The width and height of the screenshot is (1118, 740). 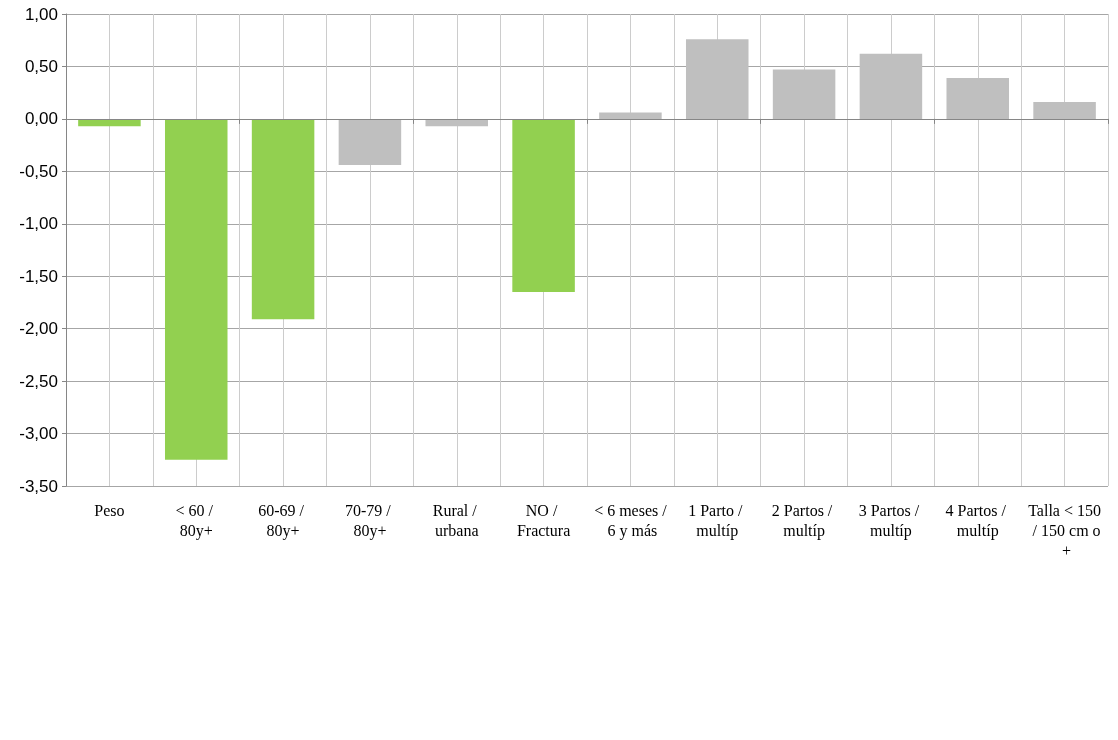 I want to click on y-tick-label: -2,50, so click(x=38, y=381).